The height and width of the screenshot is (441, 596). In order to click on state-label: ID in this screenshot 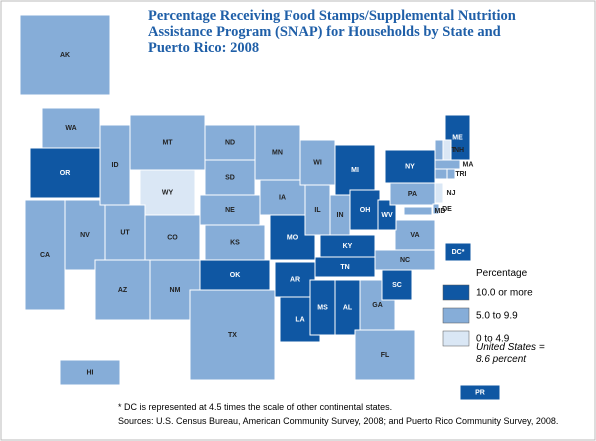, I will do `click(115, 165)`.